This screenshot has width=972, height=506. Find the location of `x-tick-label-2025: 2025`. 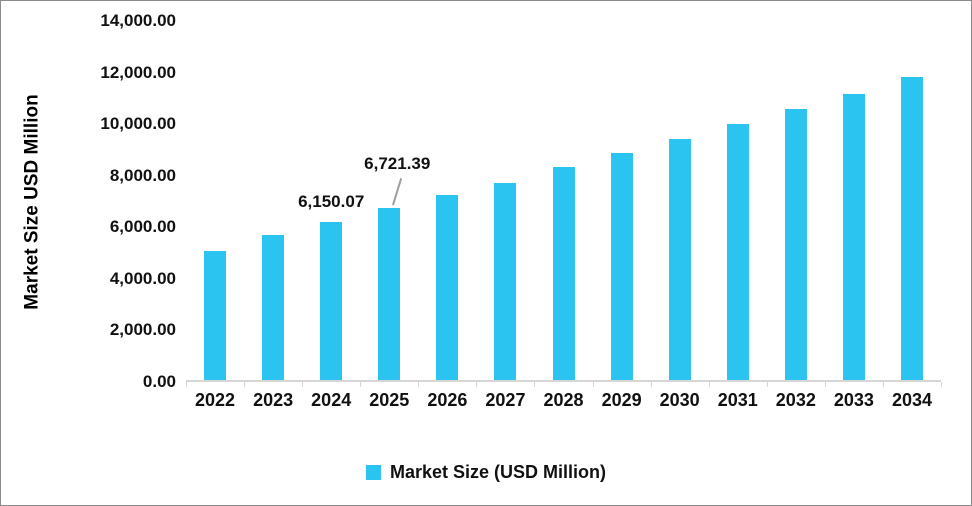

x-tick-label-2025: 2025 is located at coordinates (389, 400).